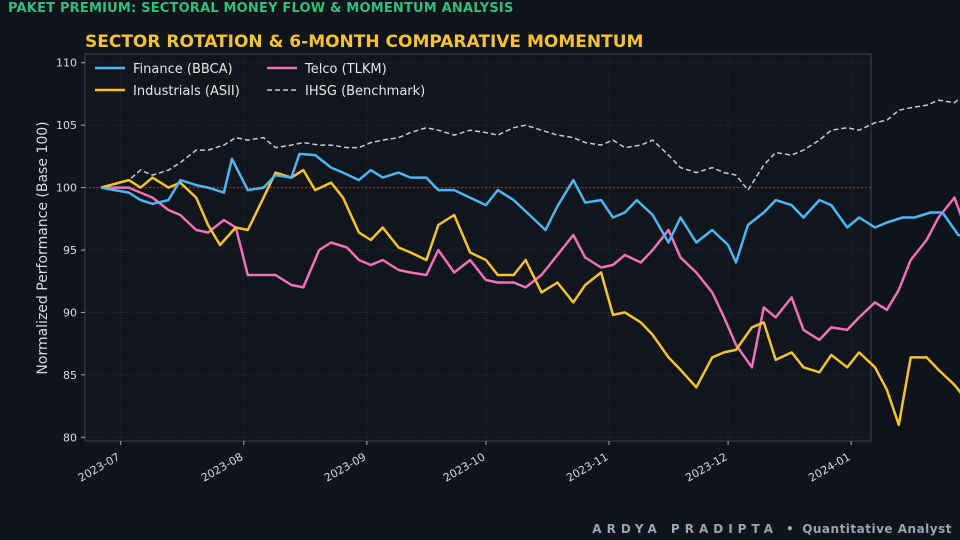 This screenshot has width=960, height=540. Describe the element at coordinates (43, 247) in the screenshot. I see `y-axis-label: Normalized Performance (Base 100)` at that location.